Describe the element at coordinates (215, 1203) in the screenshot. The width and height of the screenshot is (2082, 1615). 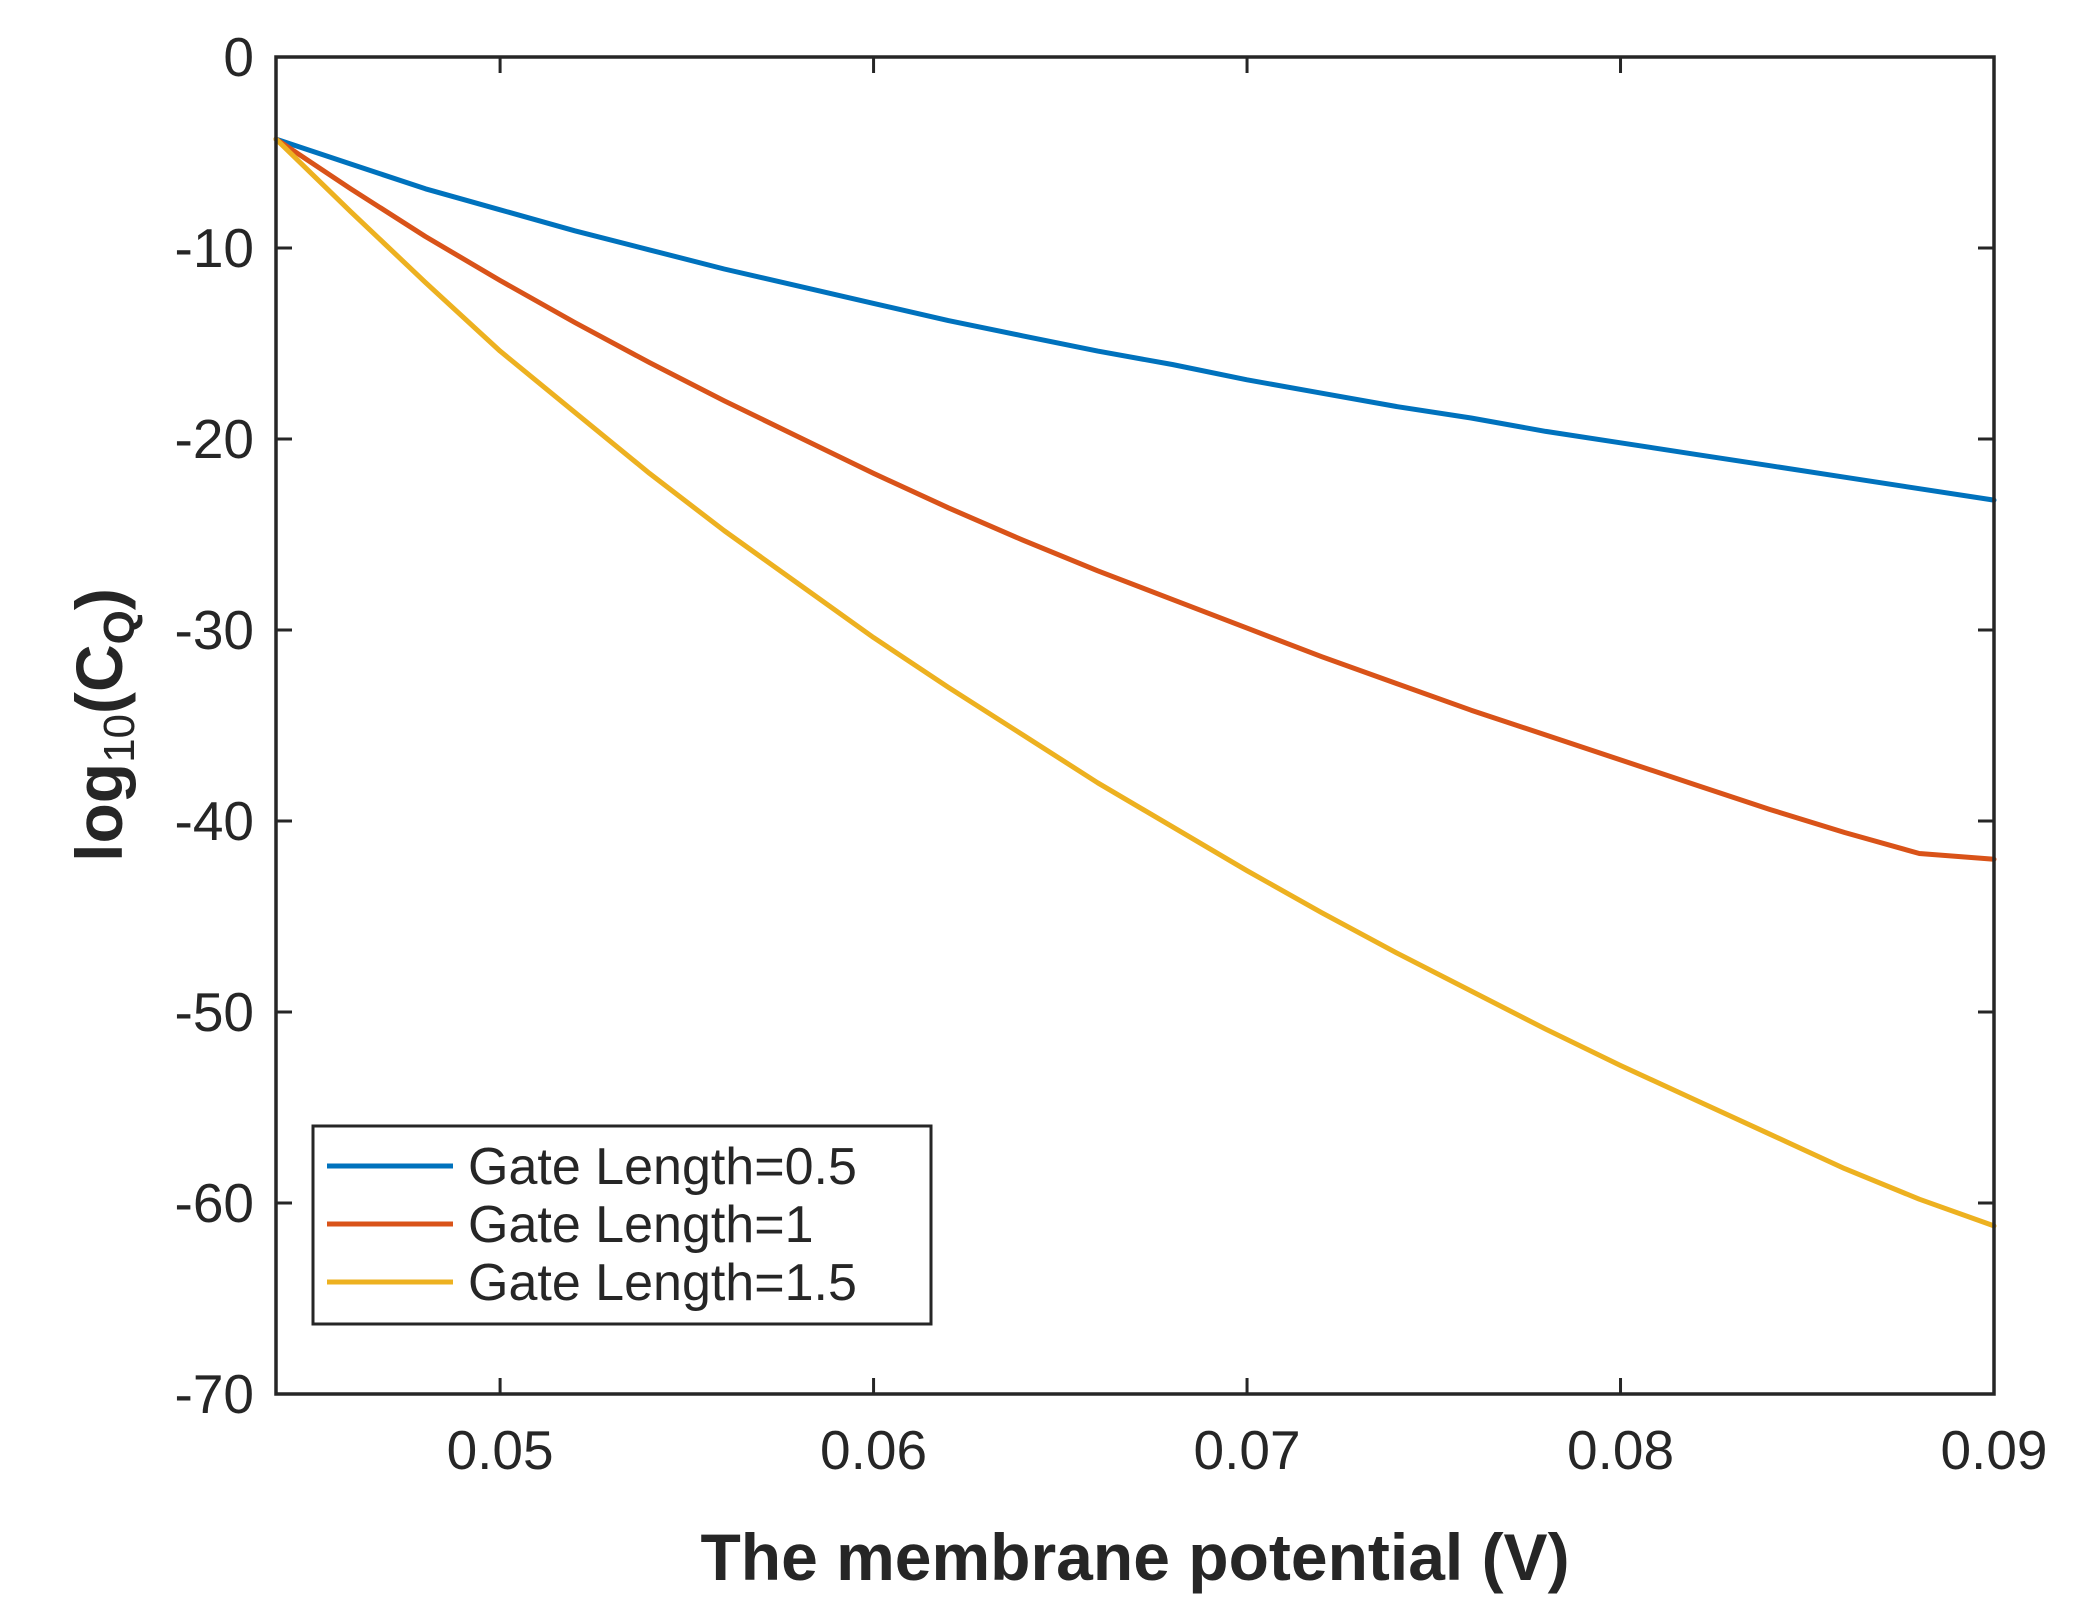
I see `y-tick-label: -60` at that location.